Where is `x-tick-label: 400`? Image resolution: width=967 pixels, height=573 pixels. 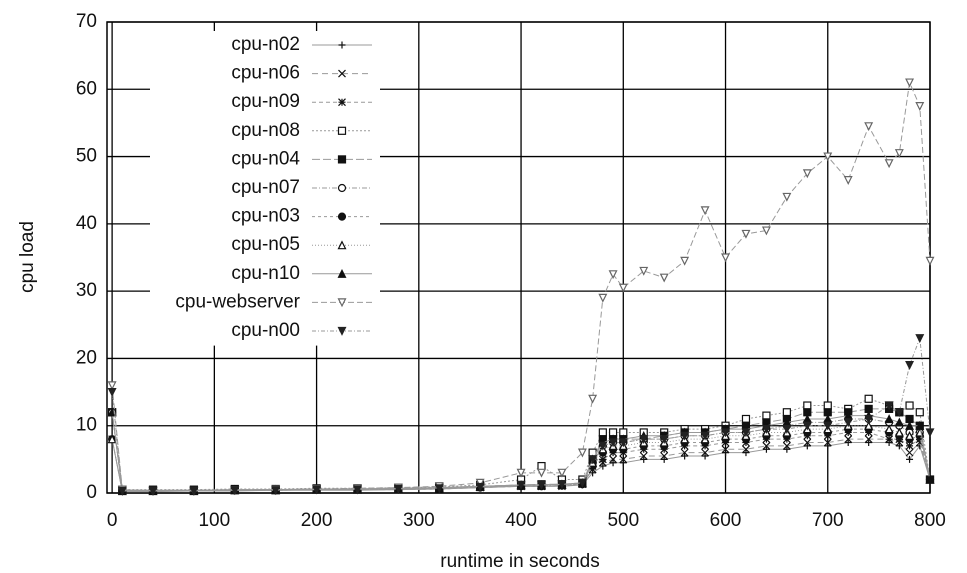 x-tick-label: 400 is located at coordinates (521, 520).